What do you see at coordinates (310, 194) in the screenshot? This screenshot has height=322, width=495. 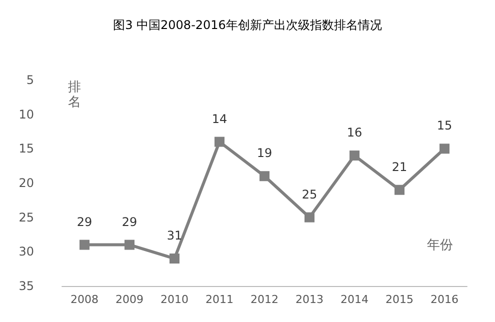 I see `data-label: 25` at bounding box center [310, 194].